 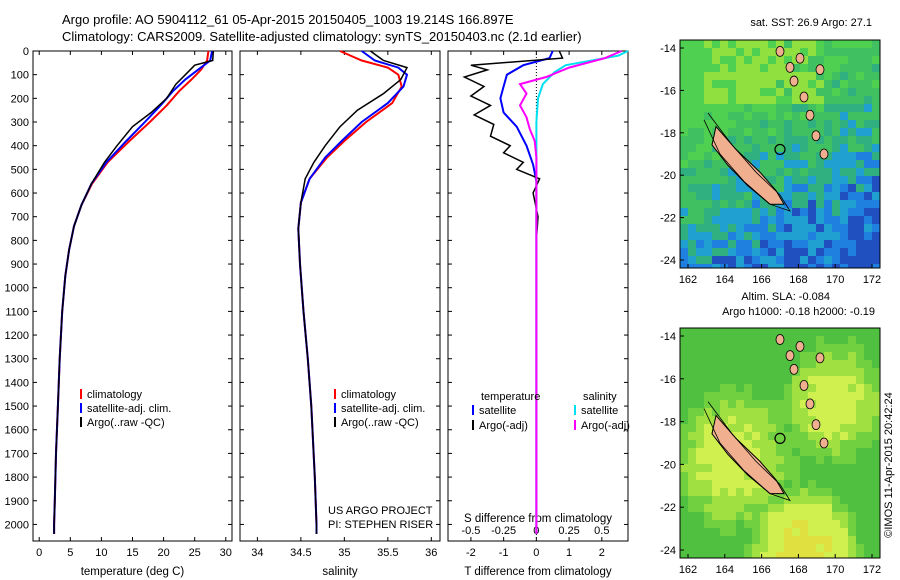 I want to click on map-subtitle: Argo h1000: -0.18 h2000: -0.19, so click(x=798, y=312).